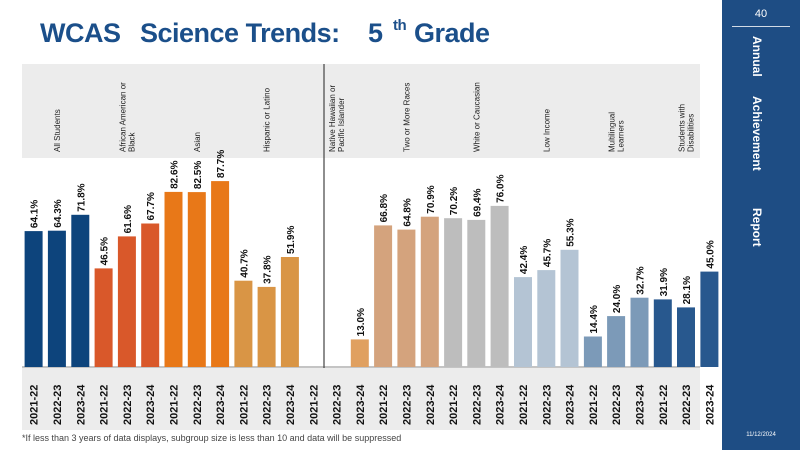 Image resolution: width=800 pixels, height=450 pixels. What do you see at coordinates (267, 119) in the screenshot?
I see `group-header-3: Hispanic or Latino` at bounding box center [267, 119].